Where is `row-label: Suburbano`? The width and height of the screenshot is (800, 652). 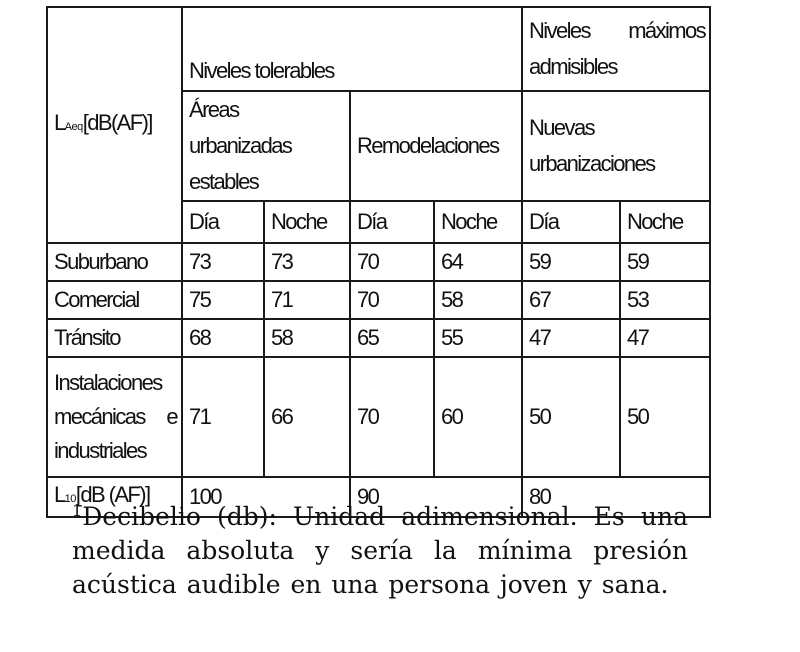
row-label: Suburbano is located at coordinates (114, 262).